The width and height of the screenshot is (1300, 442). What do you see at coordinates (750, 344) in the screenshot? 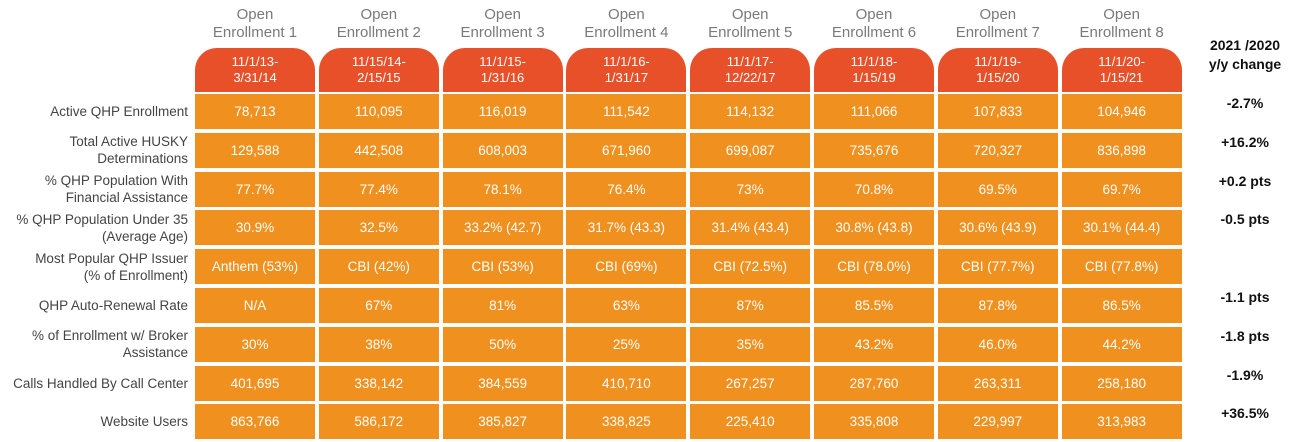
I see `cell: 35%` at bounding box center [750, 344].